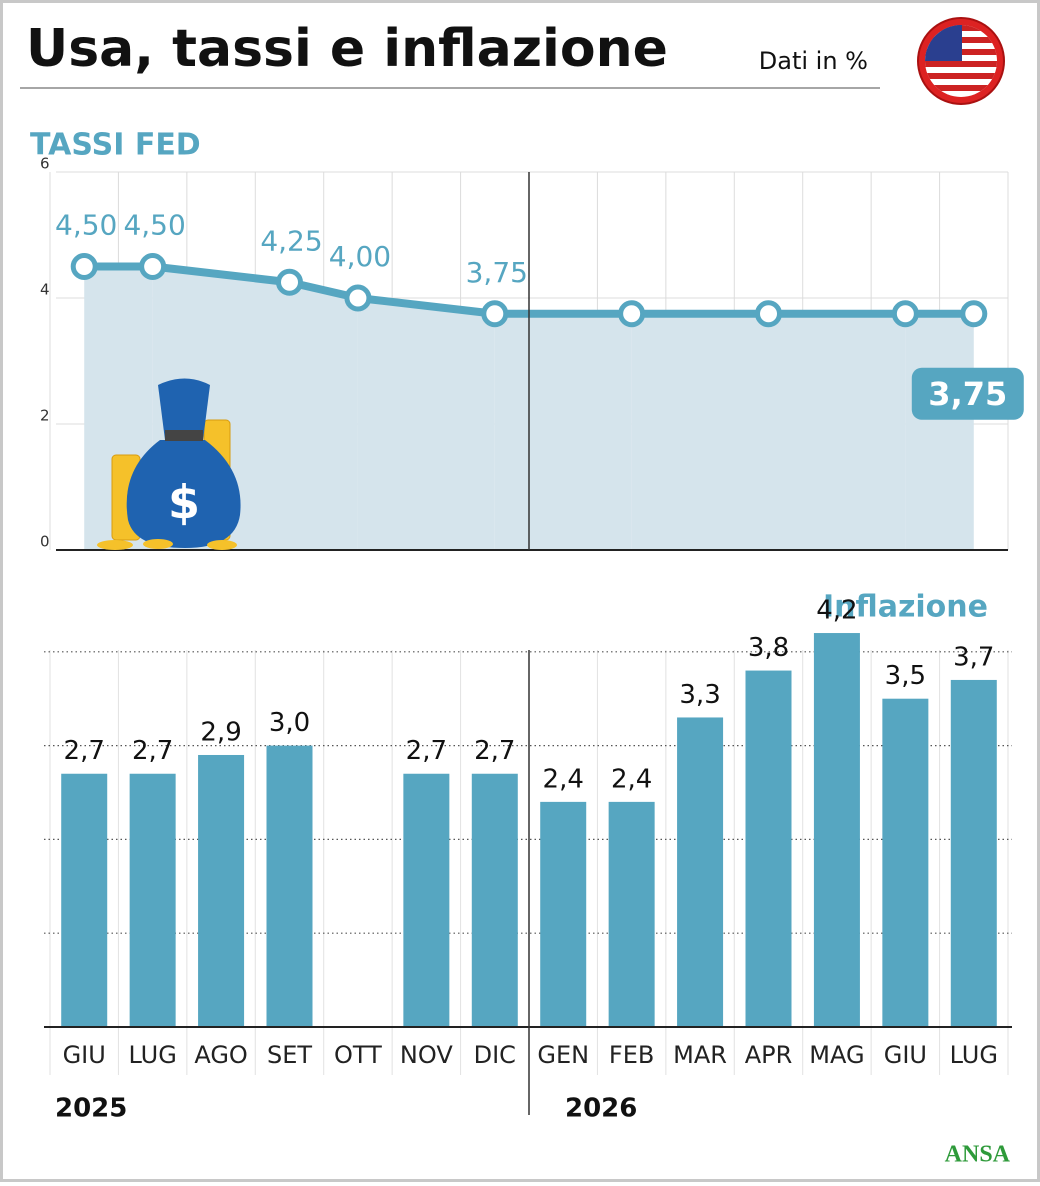  Describe the element at coordinates (347, 49) in the screenshot. I see `title: Usa, tassi e inflazione` at that location.